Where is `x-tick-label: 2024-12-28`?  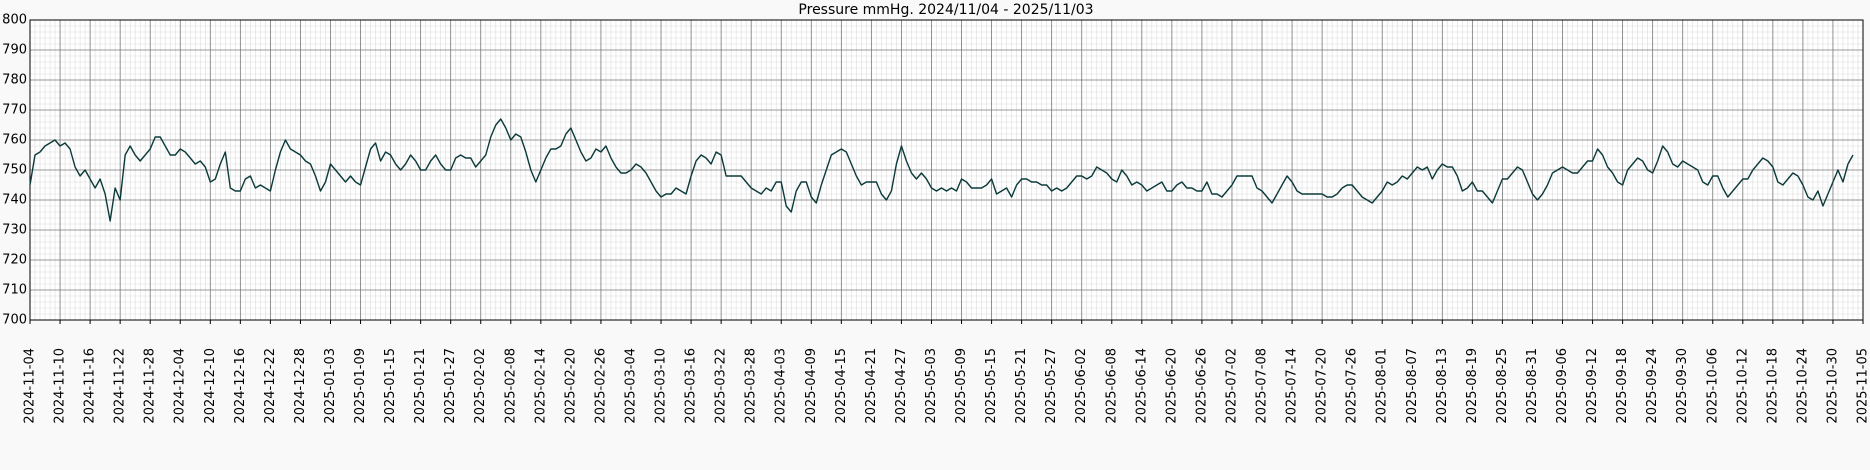 x-tick-label: 2024-12-28 is located at coordinates (300, 386).